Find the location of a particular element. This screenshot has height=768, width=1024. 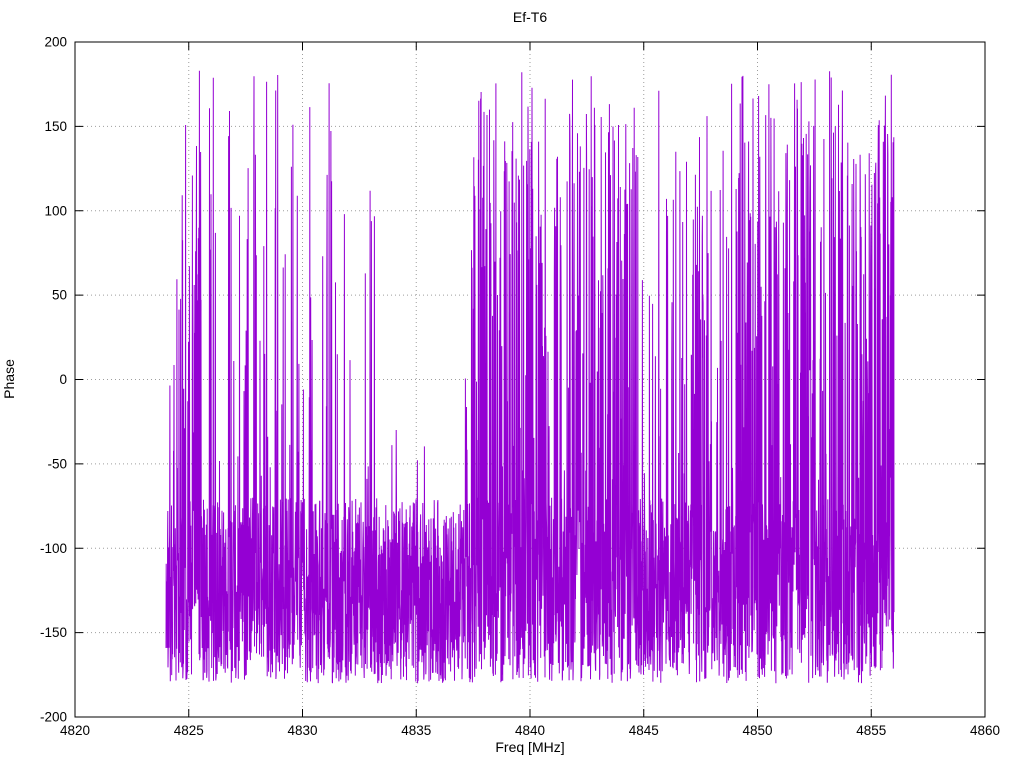

y-tick-label: 100 is located at coordinates (55, 210).